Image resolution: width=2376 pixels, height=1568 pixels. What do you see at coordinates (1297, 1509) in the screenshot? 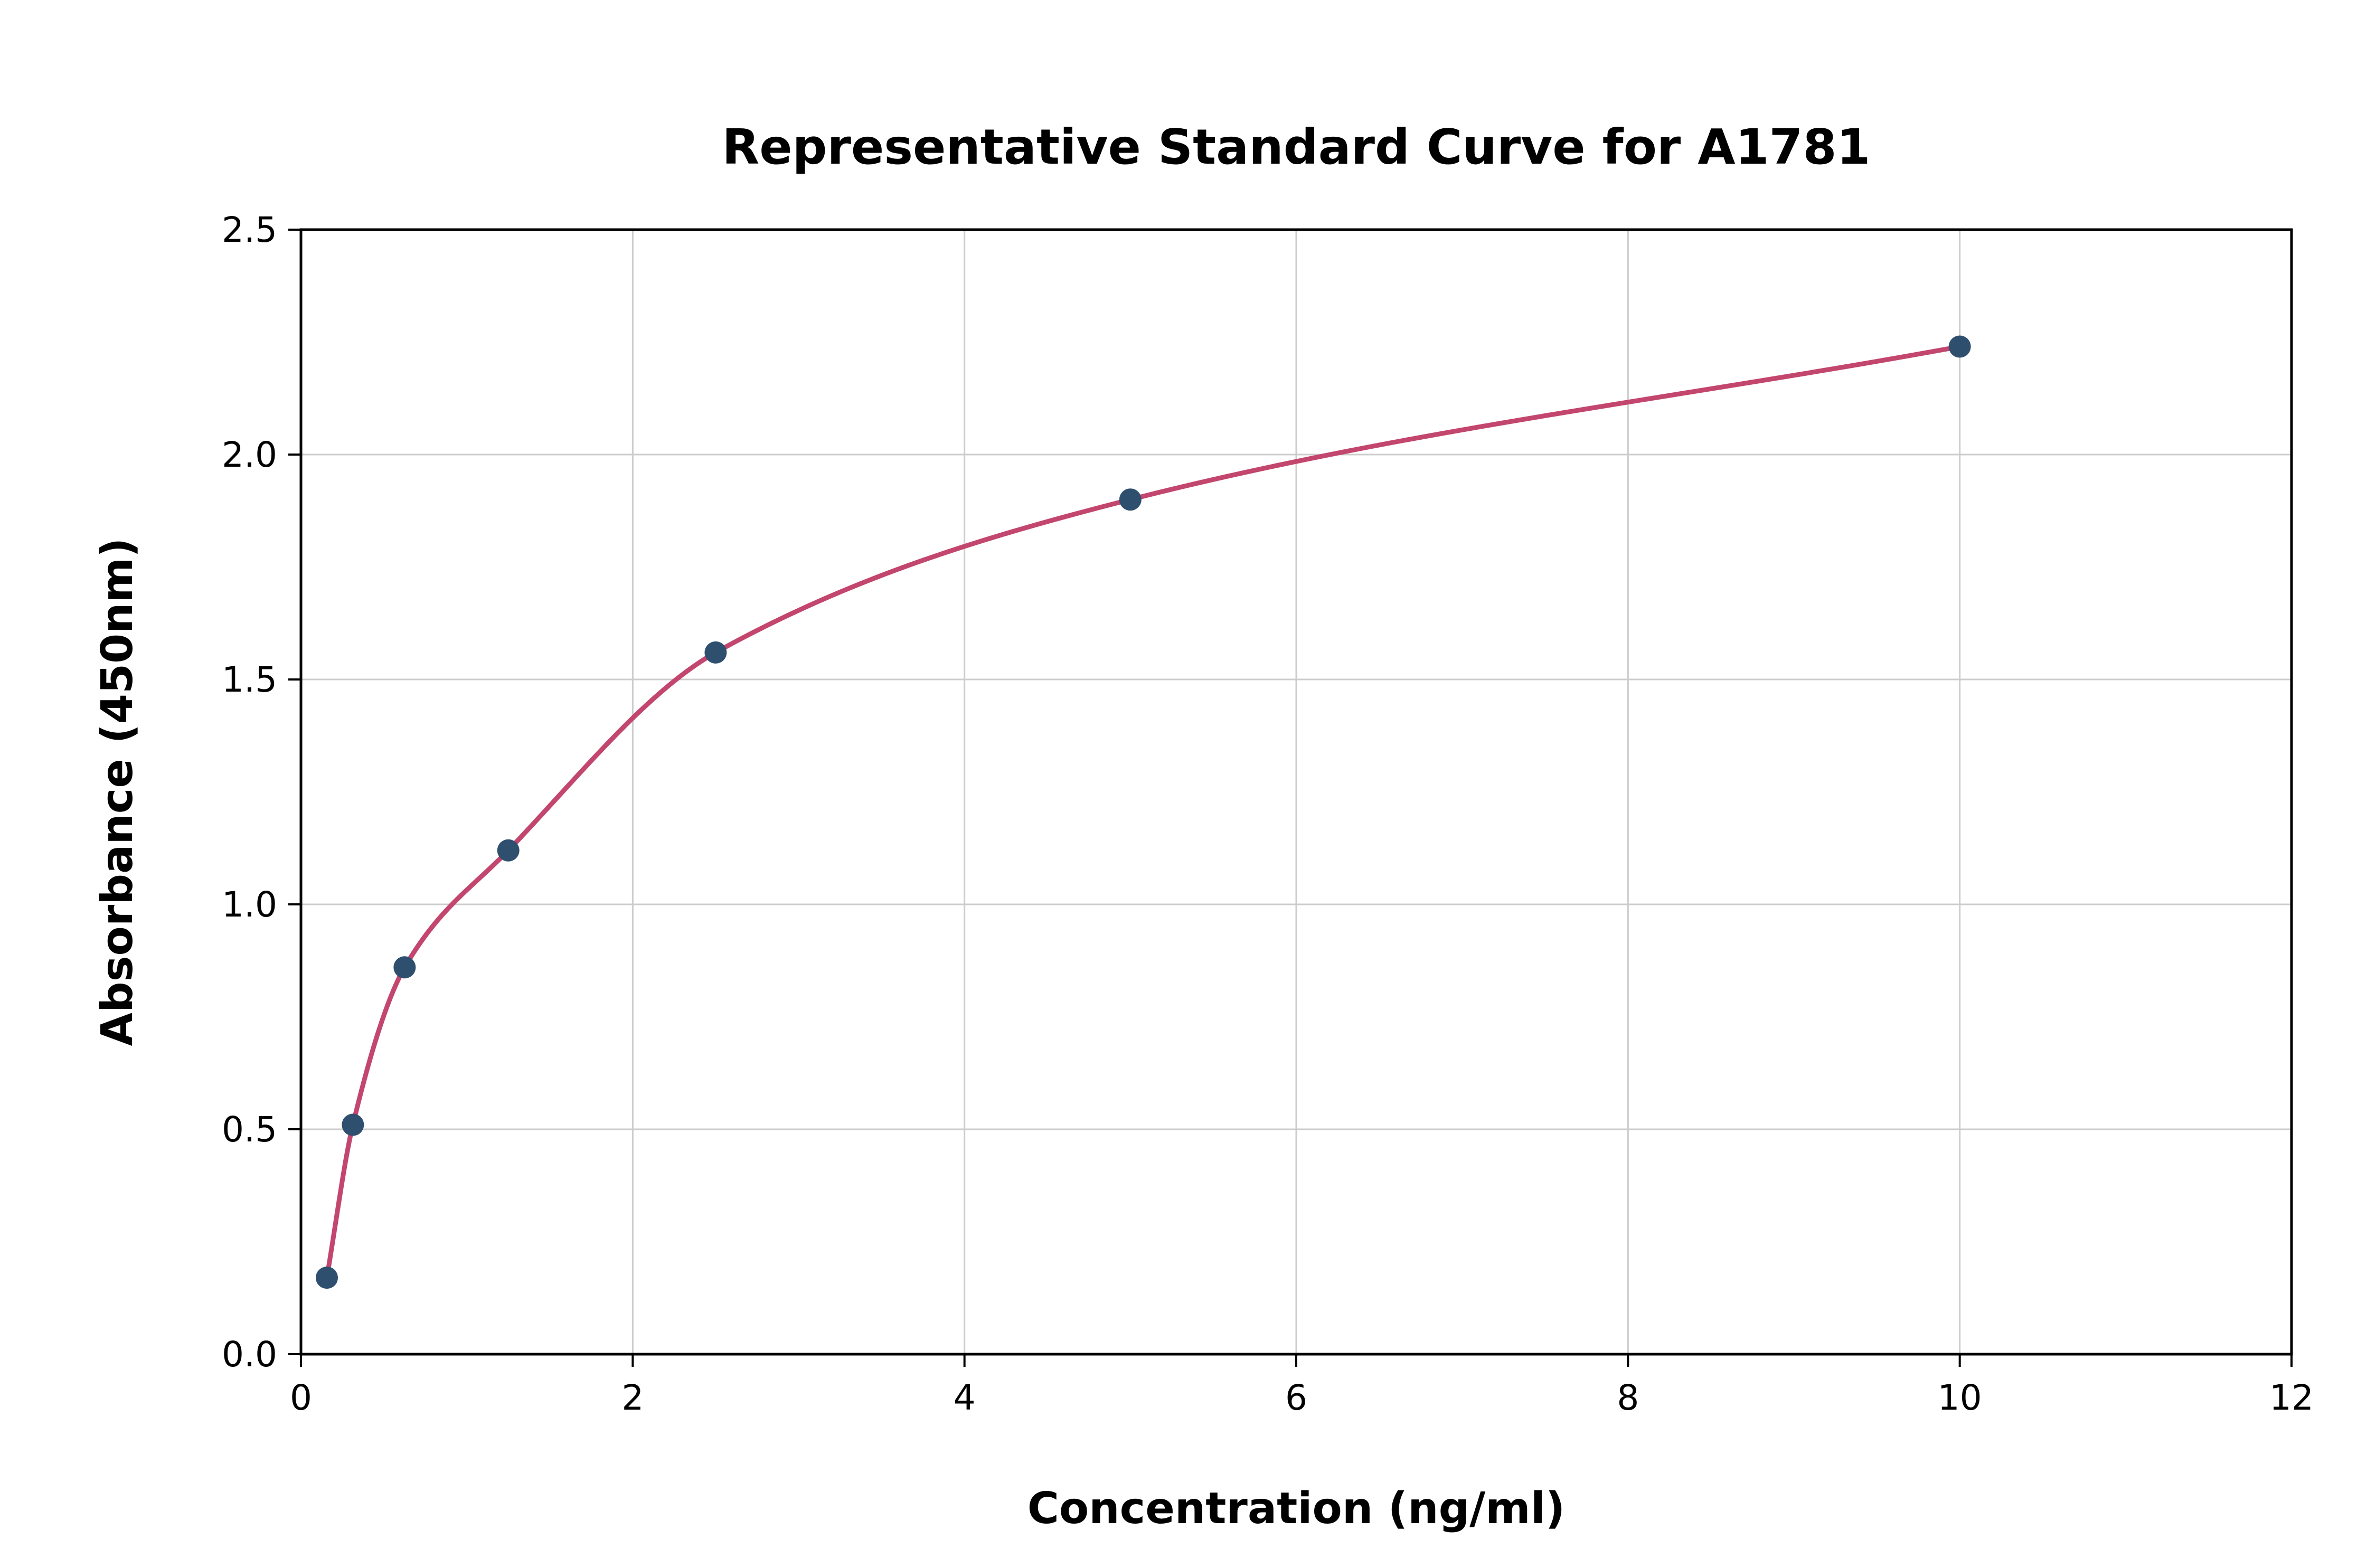
I see `x-axis-title: Concentration (ng/ml)` at bounding box center [1297, 1509].